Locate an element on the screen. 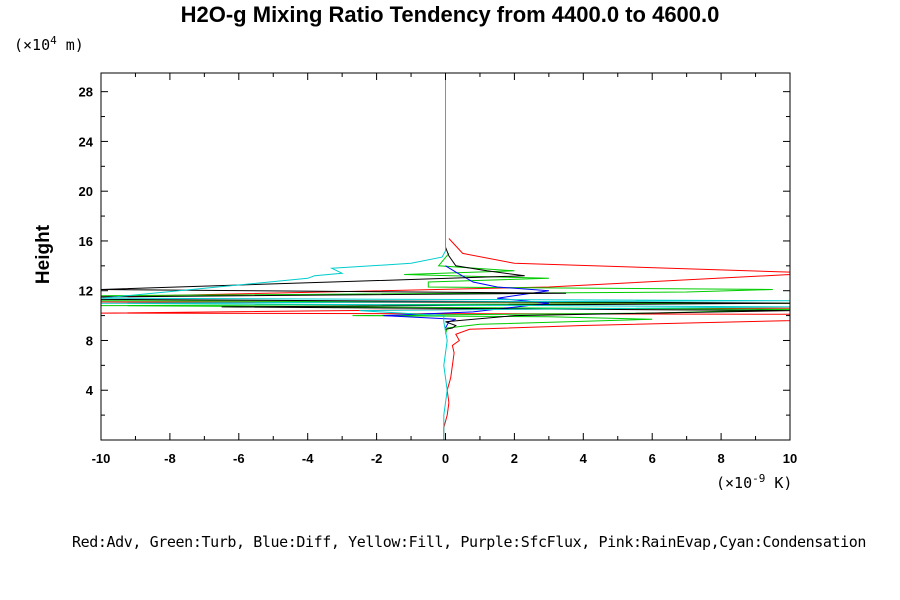  y-axis-units: (×104 m) is located at coordinates (49, 44).